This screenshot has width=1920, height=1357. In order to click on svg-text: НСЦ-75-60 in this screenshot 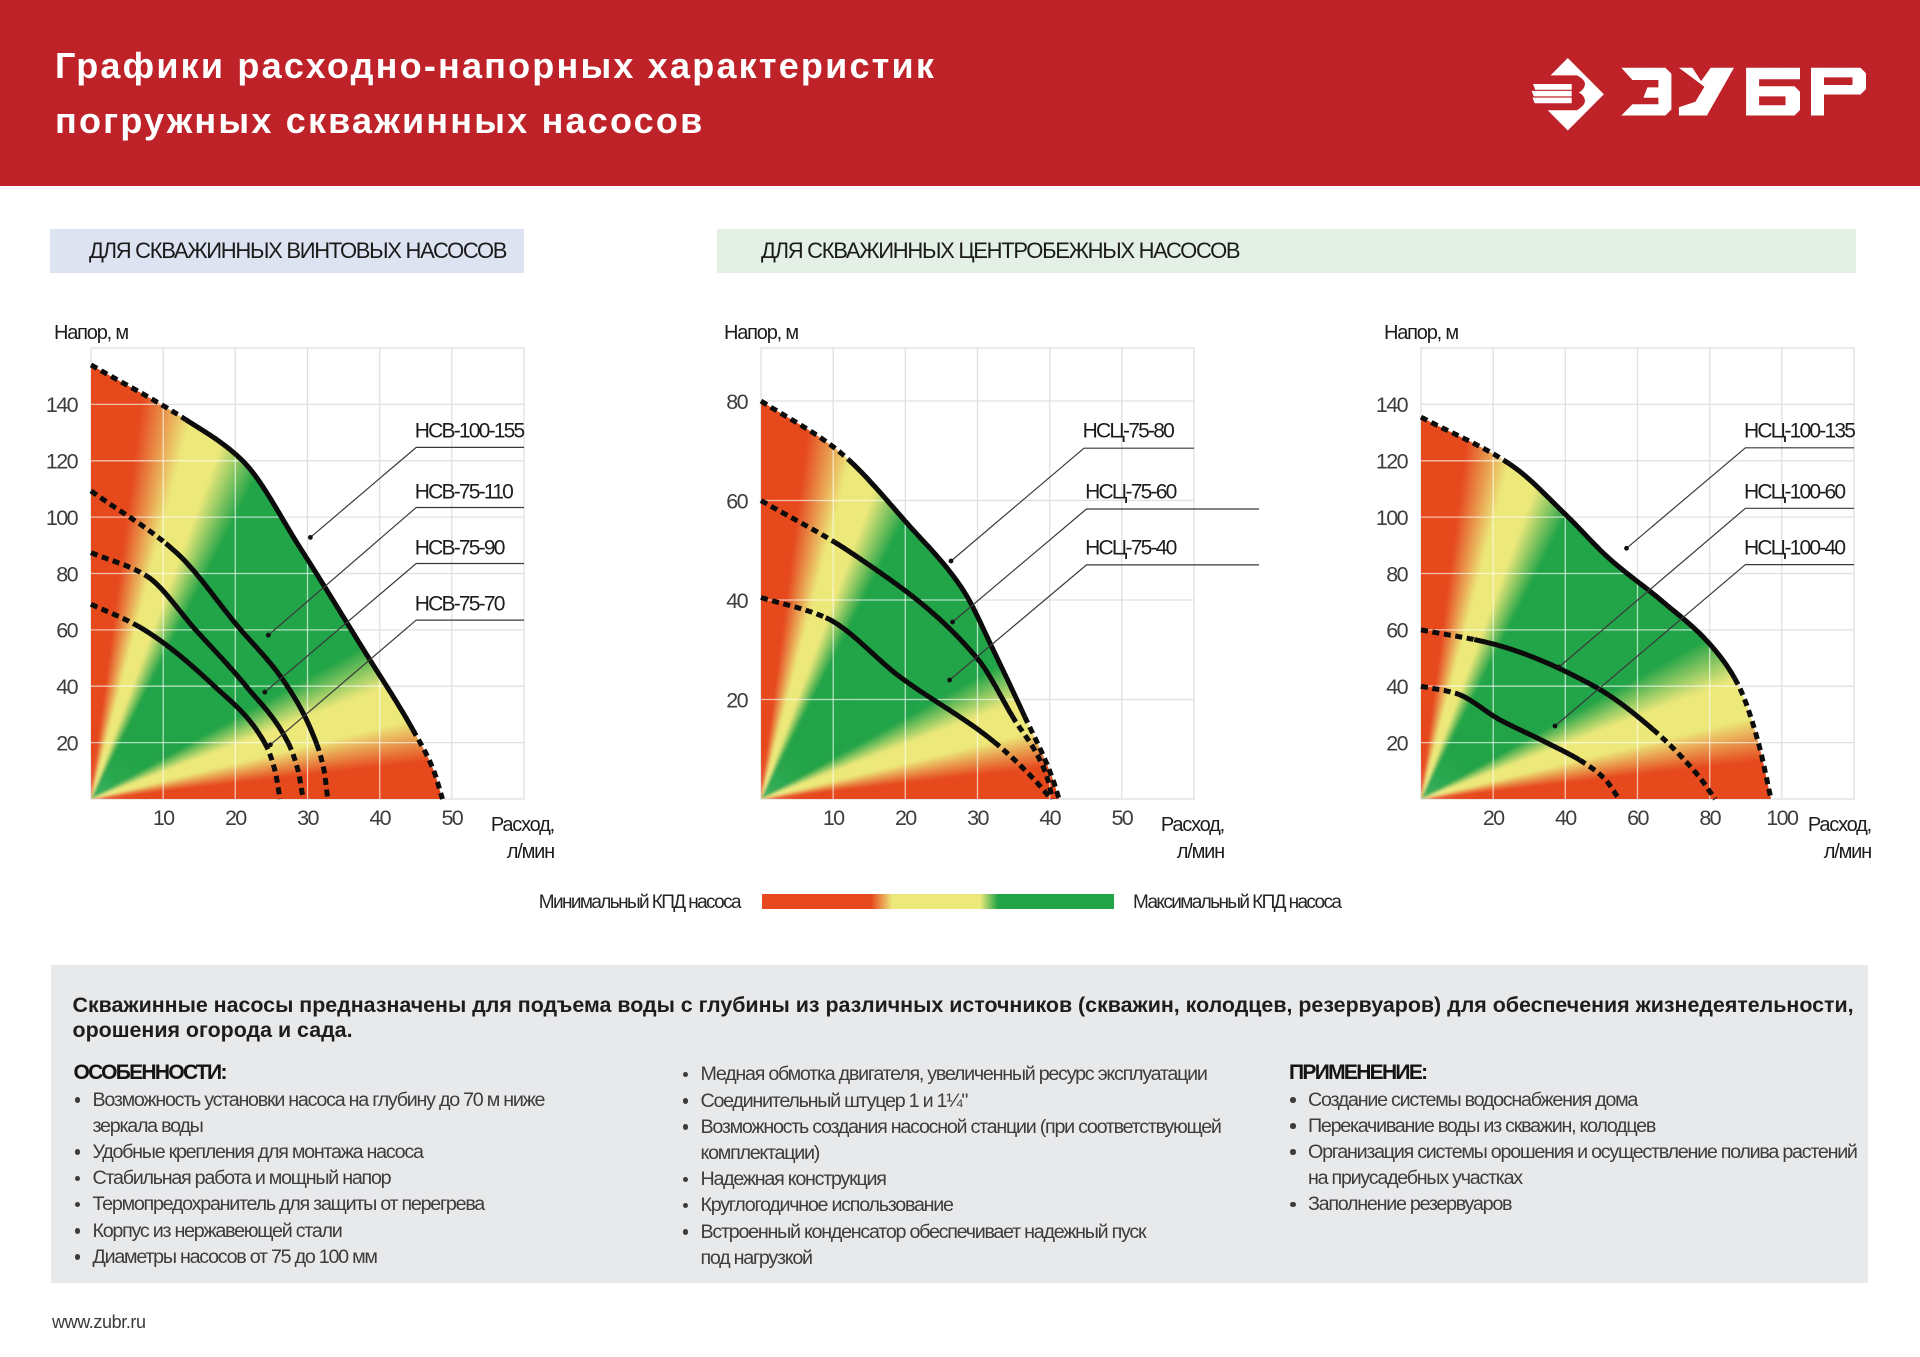, I will do `click(1130, 492)`.